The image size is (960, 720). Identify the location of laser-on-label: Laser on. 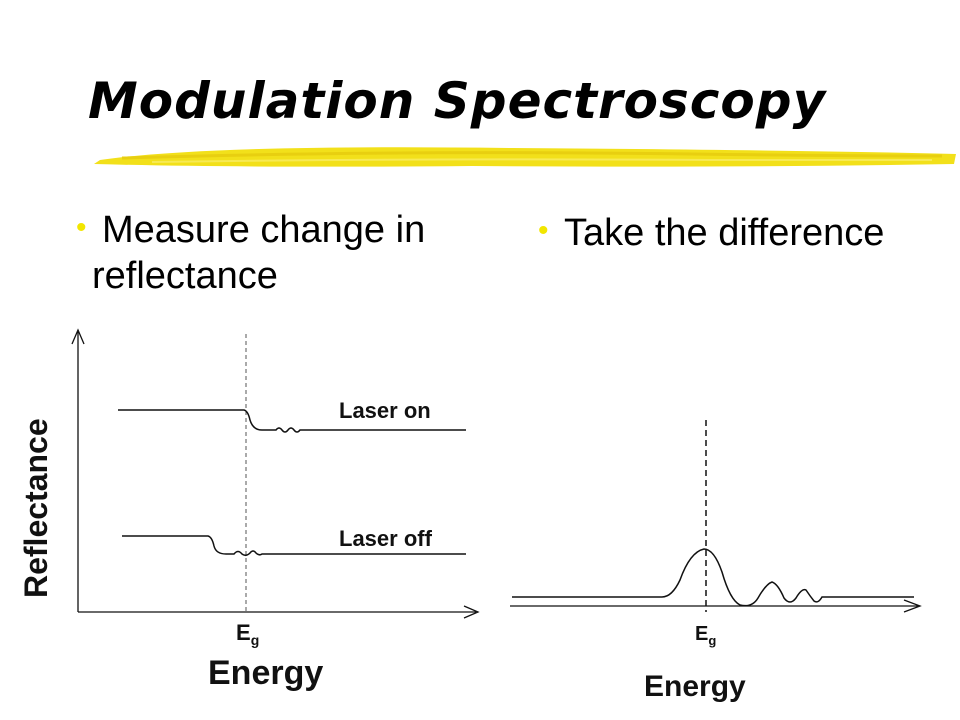
(385, 410).